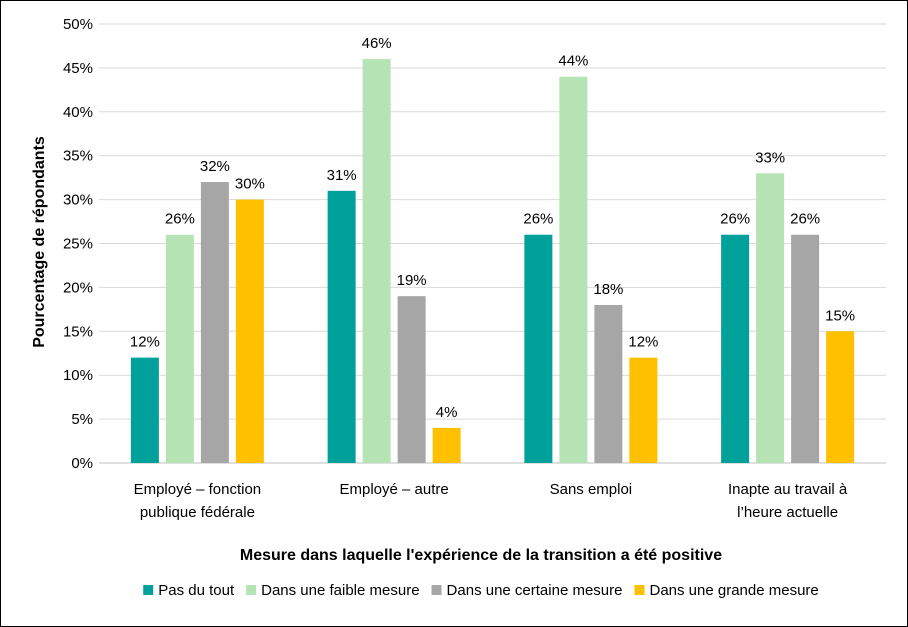 The image size is (908, 627). I want to click on data-label: 46%, so click(377, 43).